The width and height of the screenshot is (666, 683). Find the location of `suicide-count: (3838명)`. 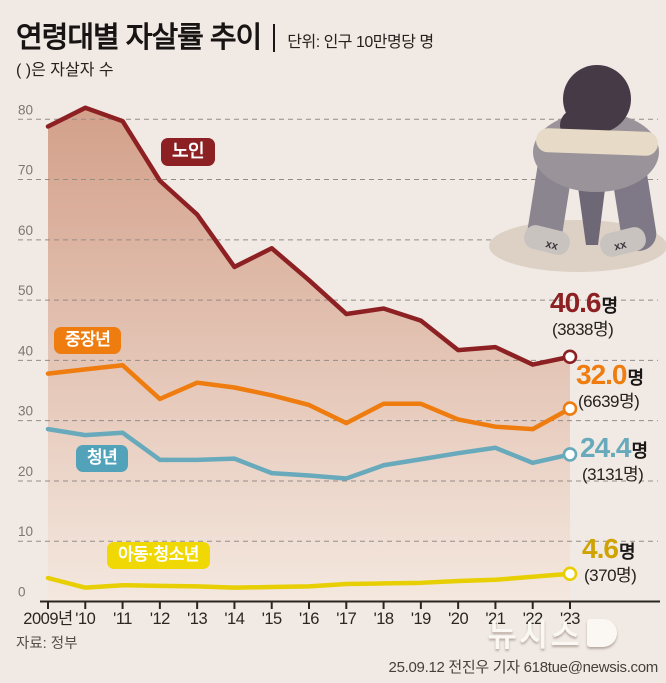

suicide-count: (3838명) is located at coordinates (583, 329).